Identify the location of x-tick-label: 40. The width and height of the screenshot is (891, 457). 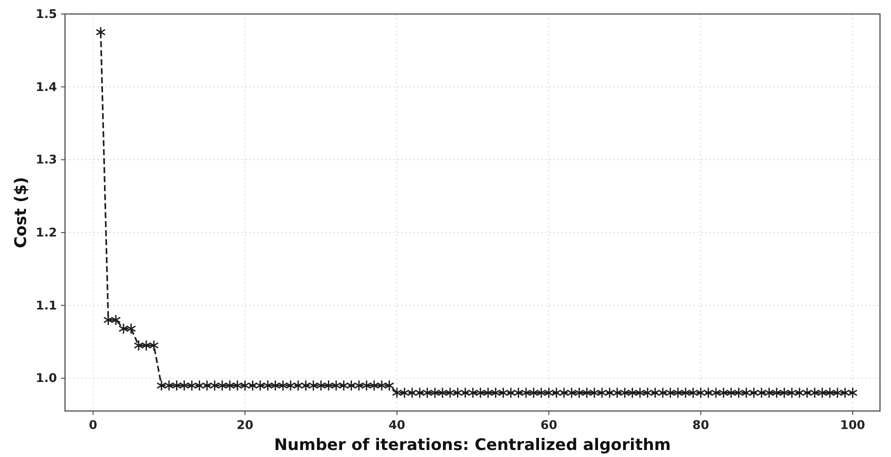
(397, 425).